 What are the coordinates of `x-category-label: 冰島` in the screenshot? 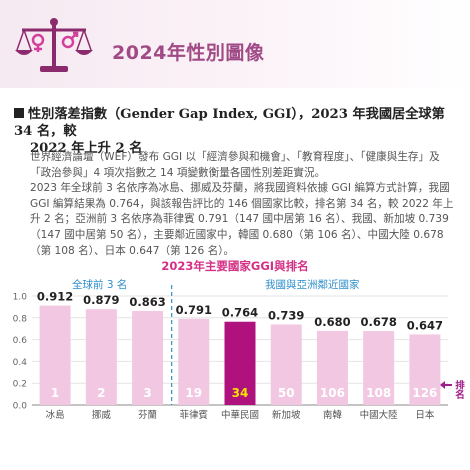 It's located at (55, 415).